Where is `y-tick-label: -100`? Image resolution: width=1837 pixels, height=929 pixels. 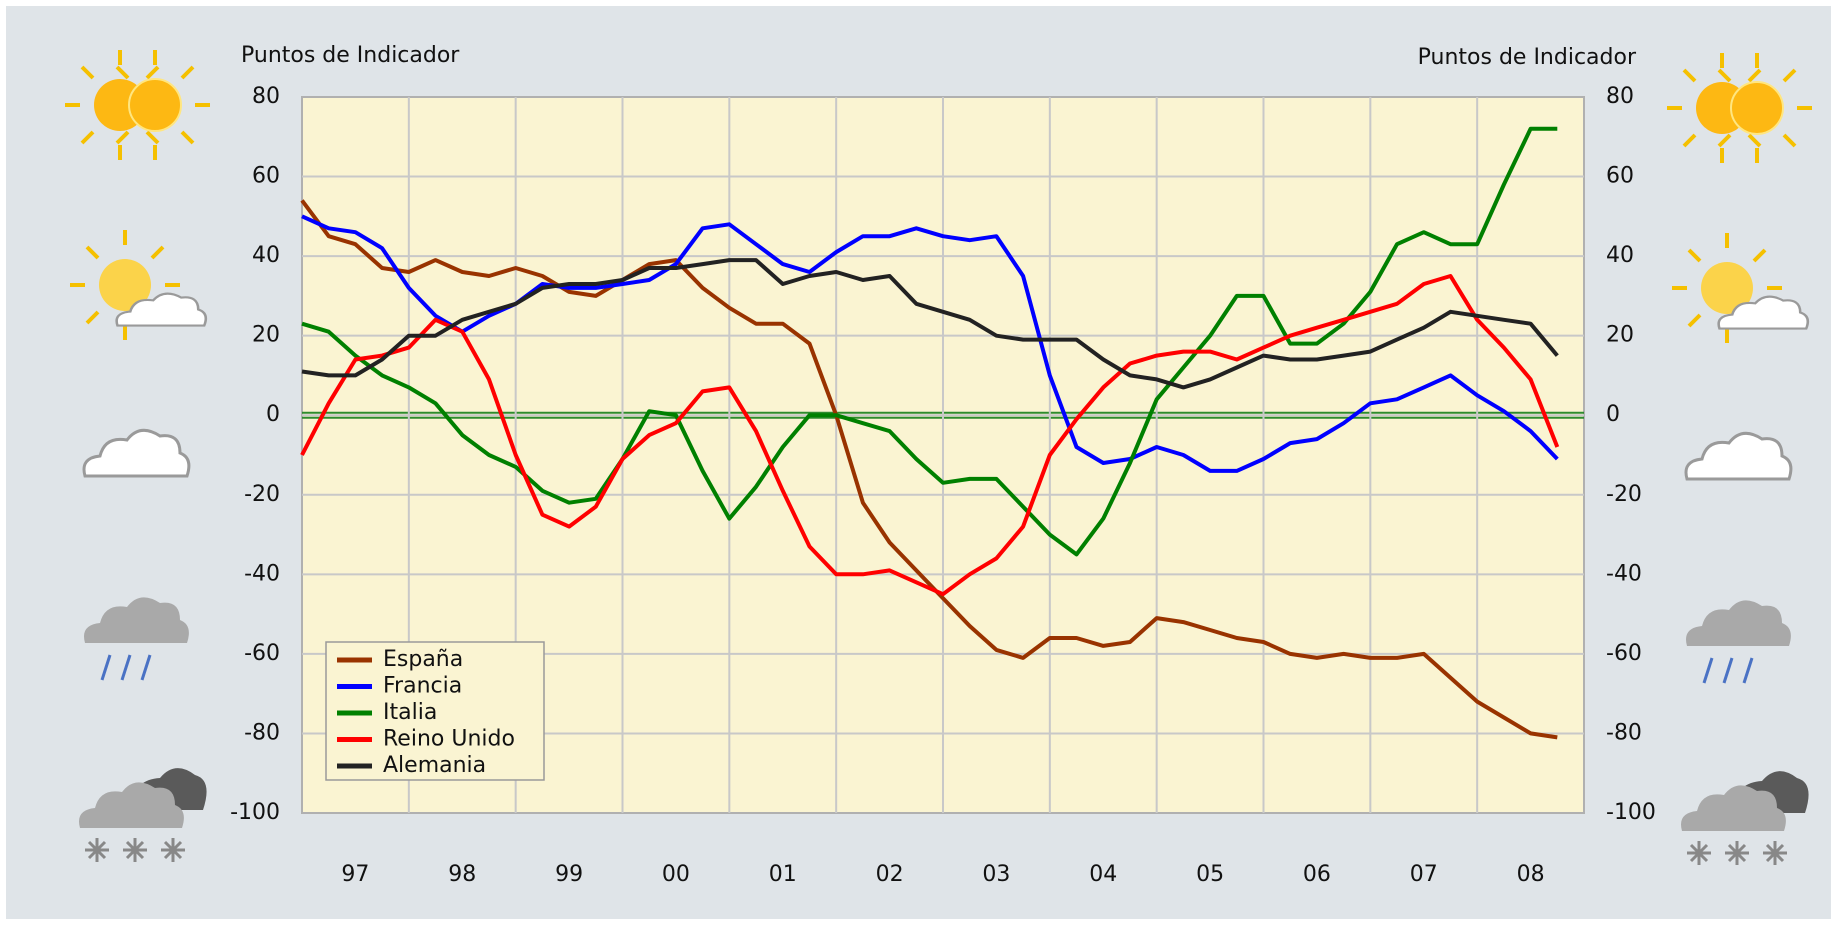
y-tick-label: -100 is located at coordinates (255, 812).